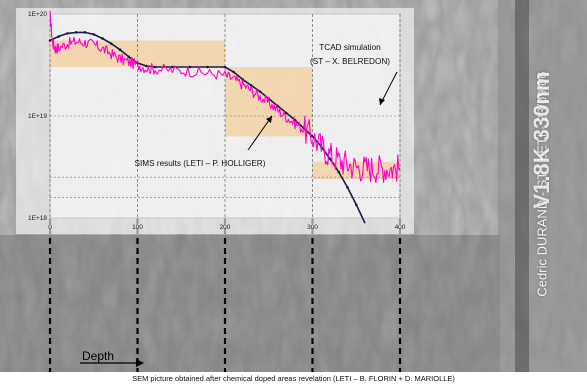 This screenshot has height=389, width=587. What do you see at coordinates (225, 227) in the screenshot?
I see `x-tick-label-2: 200` at bounding box center [225, 227].